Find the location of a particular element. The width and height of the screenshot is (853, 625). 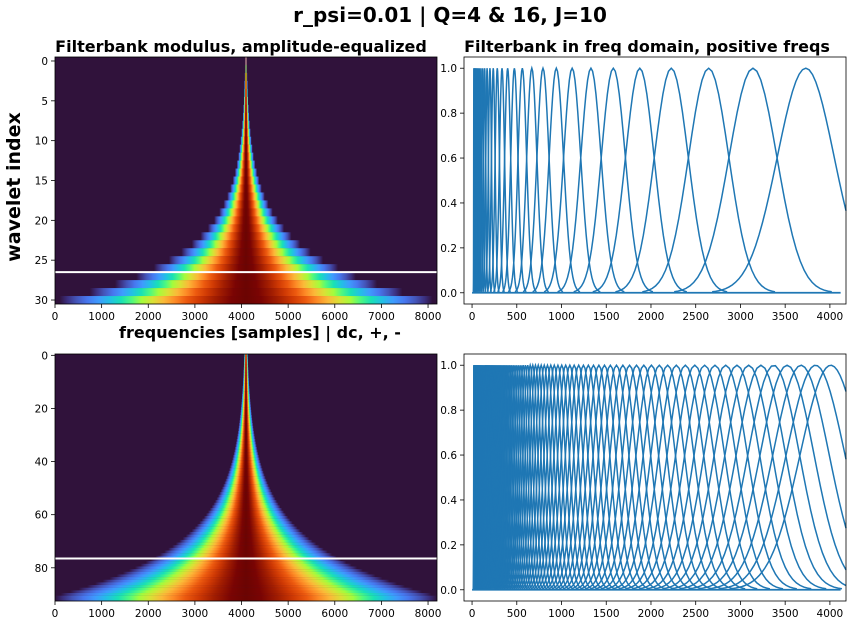

heatmap-q4-y-ticks: 0 5 10 15 20 25 30 is located at coordinates (45, 181).